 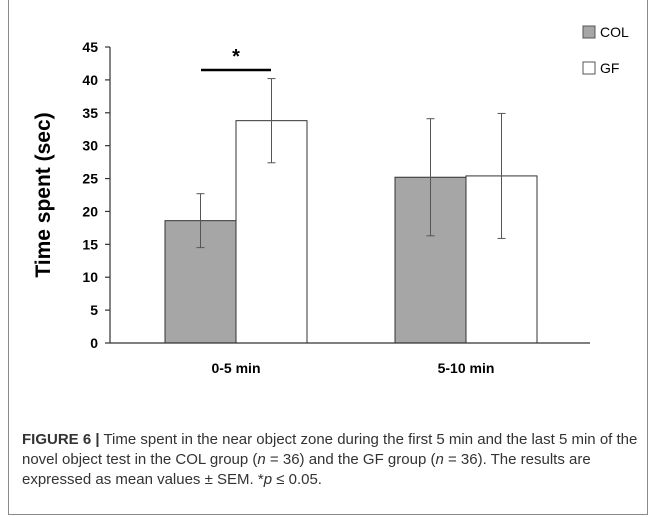 What do you see at coordinates (90, 80) in the screenshot?
I see `y-tick-label: 40` at bounding box center [90, 80].